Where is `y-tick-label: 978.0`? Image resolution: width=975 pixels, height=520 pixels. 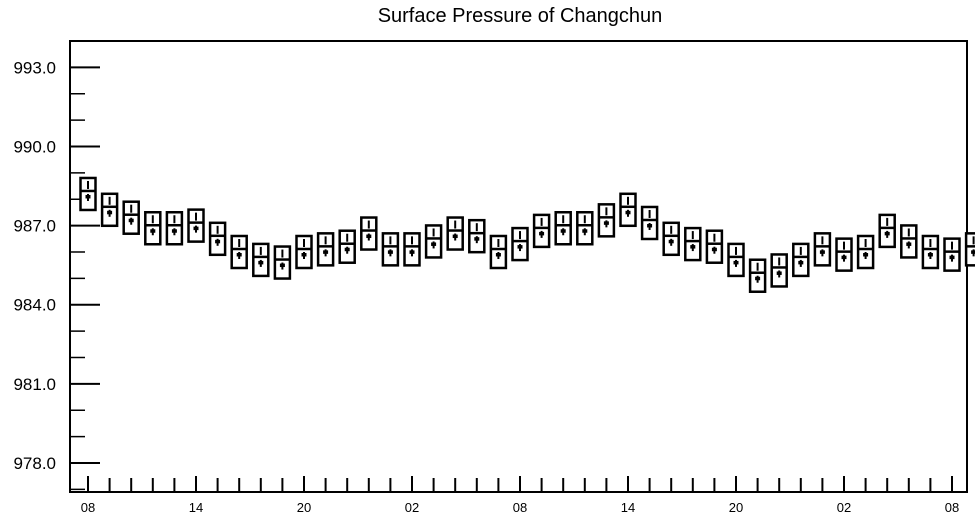
y-tick-label: 978.0 is located at coordinates (34, 463).